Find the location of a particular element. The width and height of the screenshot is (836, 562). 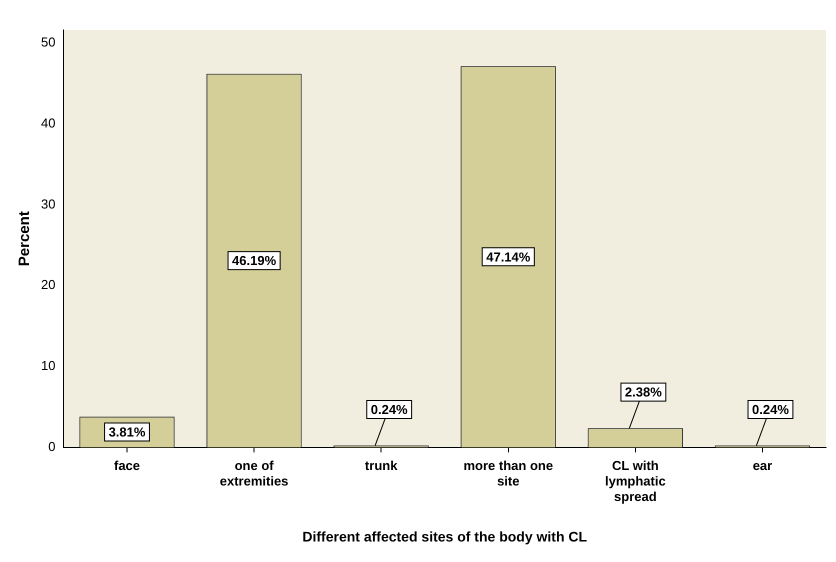

x-tick-label: CL with lymphatic spread is located at coordinates (635, 481).